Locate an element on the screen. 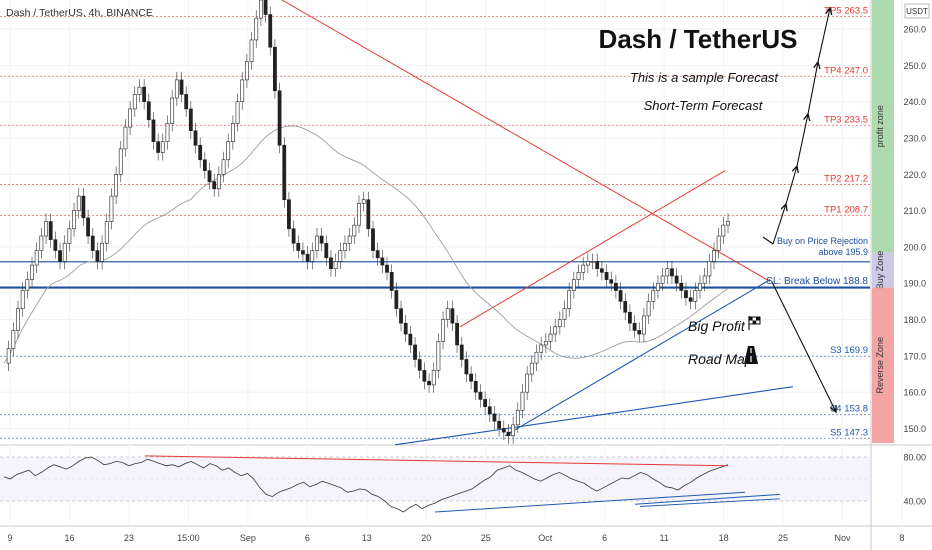  time-tick-label: Oct is located at coordinates (545, 538).